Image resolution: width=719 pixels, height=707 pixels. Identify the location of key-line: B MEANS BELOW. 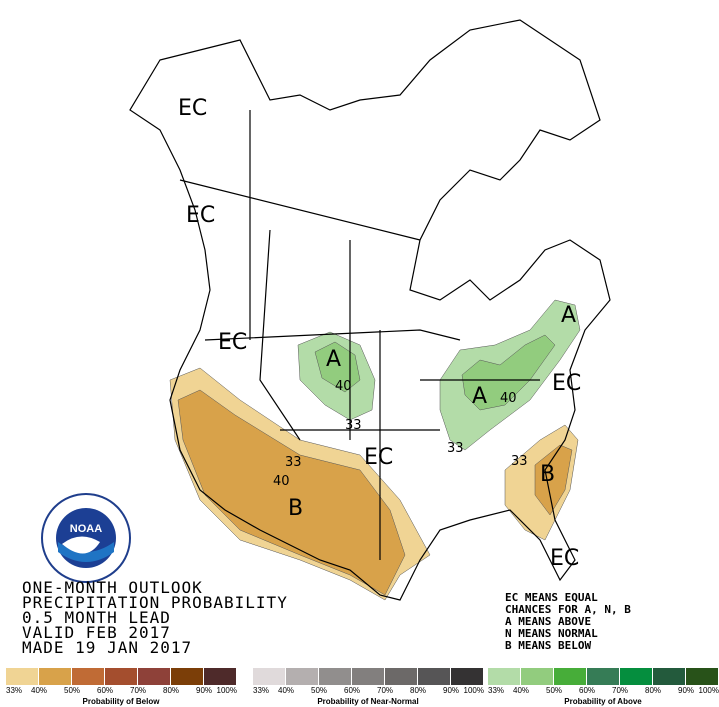
(548, 645).